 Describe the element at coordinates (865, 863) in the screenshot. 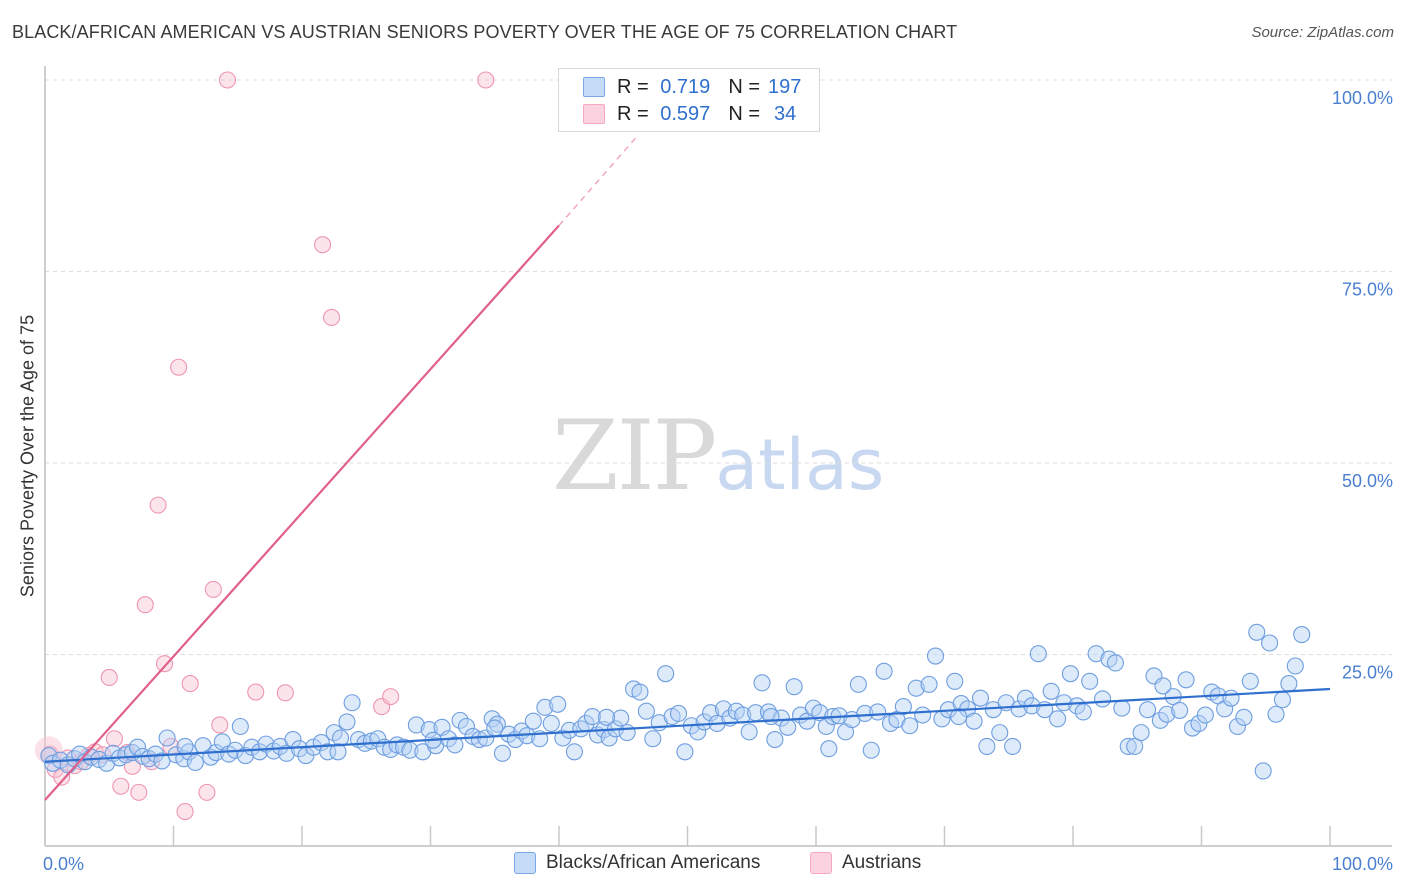

I see `bottom-legend-austrians: Austrians` at that location.